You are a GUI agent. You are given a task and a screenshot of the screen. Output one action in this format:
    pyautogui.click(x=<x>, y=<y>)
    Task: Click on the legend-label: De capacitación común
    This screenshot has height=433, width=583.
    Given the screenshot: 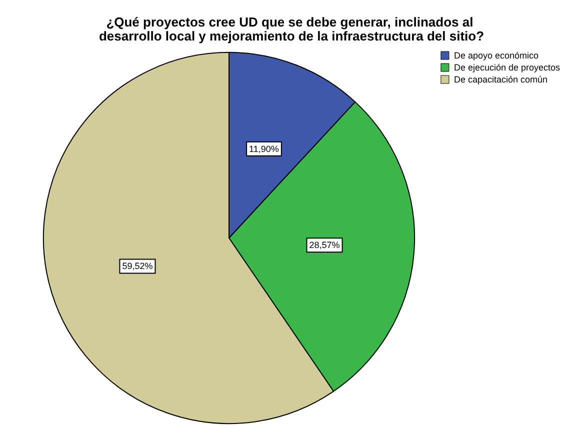 What is the action you would take?
    pyautogui.click(x=501, y=79)
    